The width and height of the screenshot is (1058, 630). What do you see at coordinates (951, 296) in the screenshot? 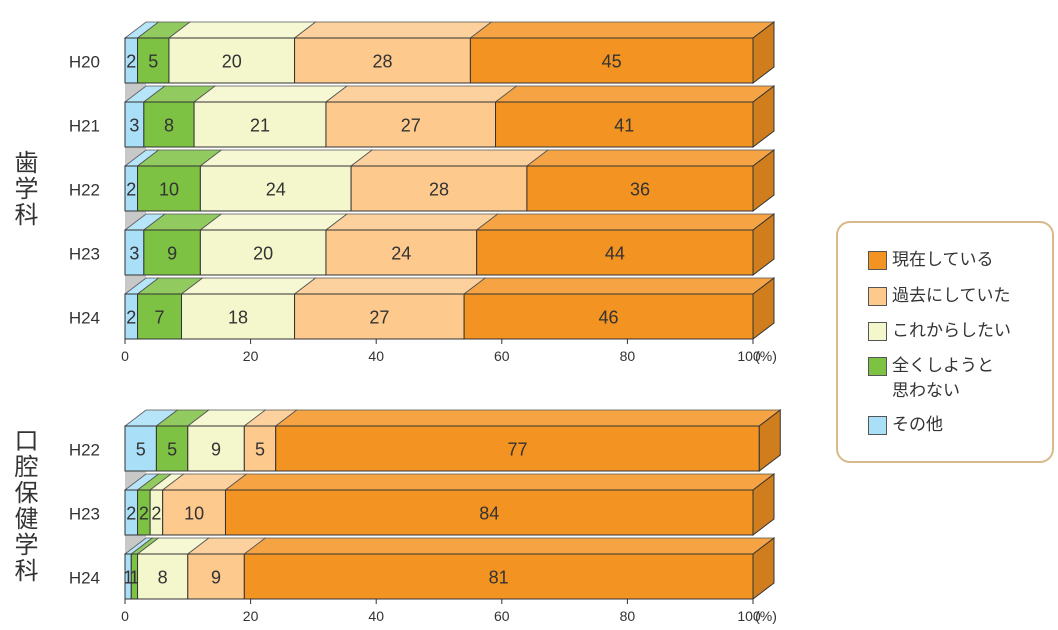
I see `legend-label: 過去にしていた` at bounding box center [951, 296].